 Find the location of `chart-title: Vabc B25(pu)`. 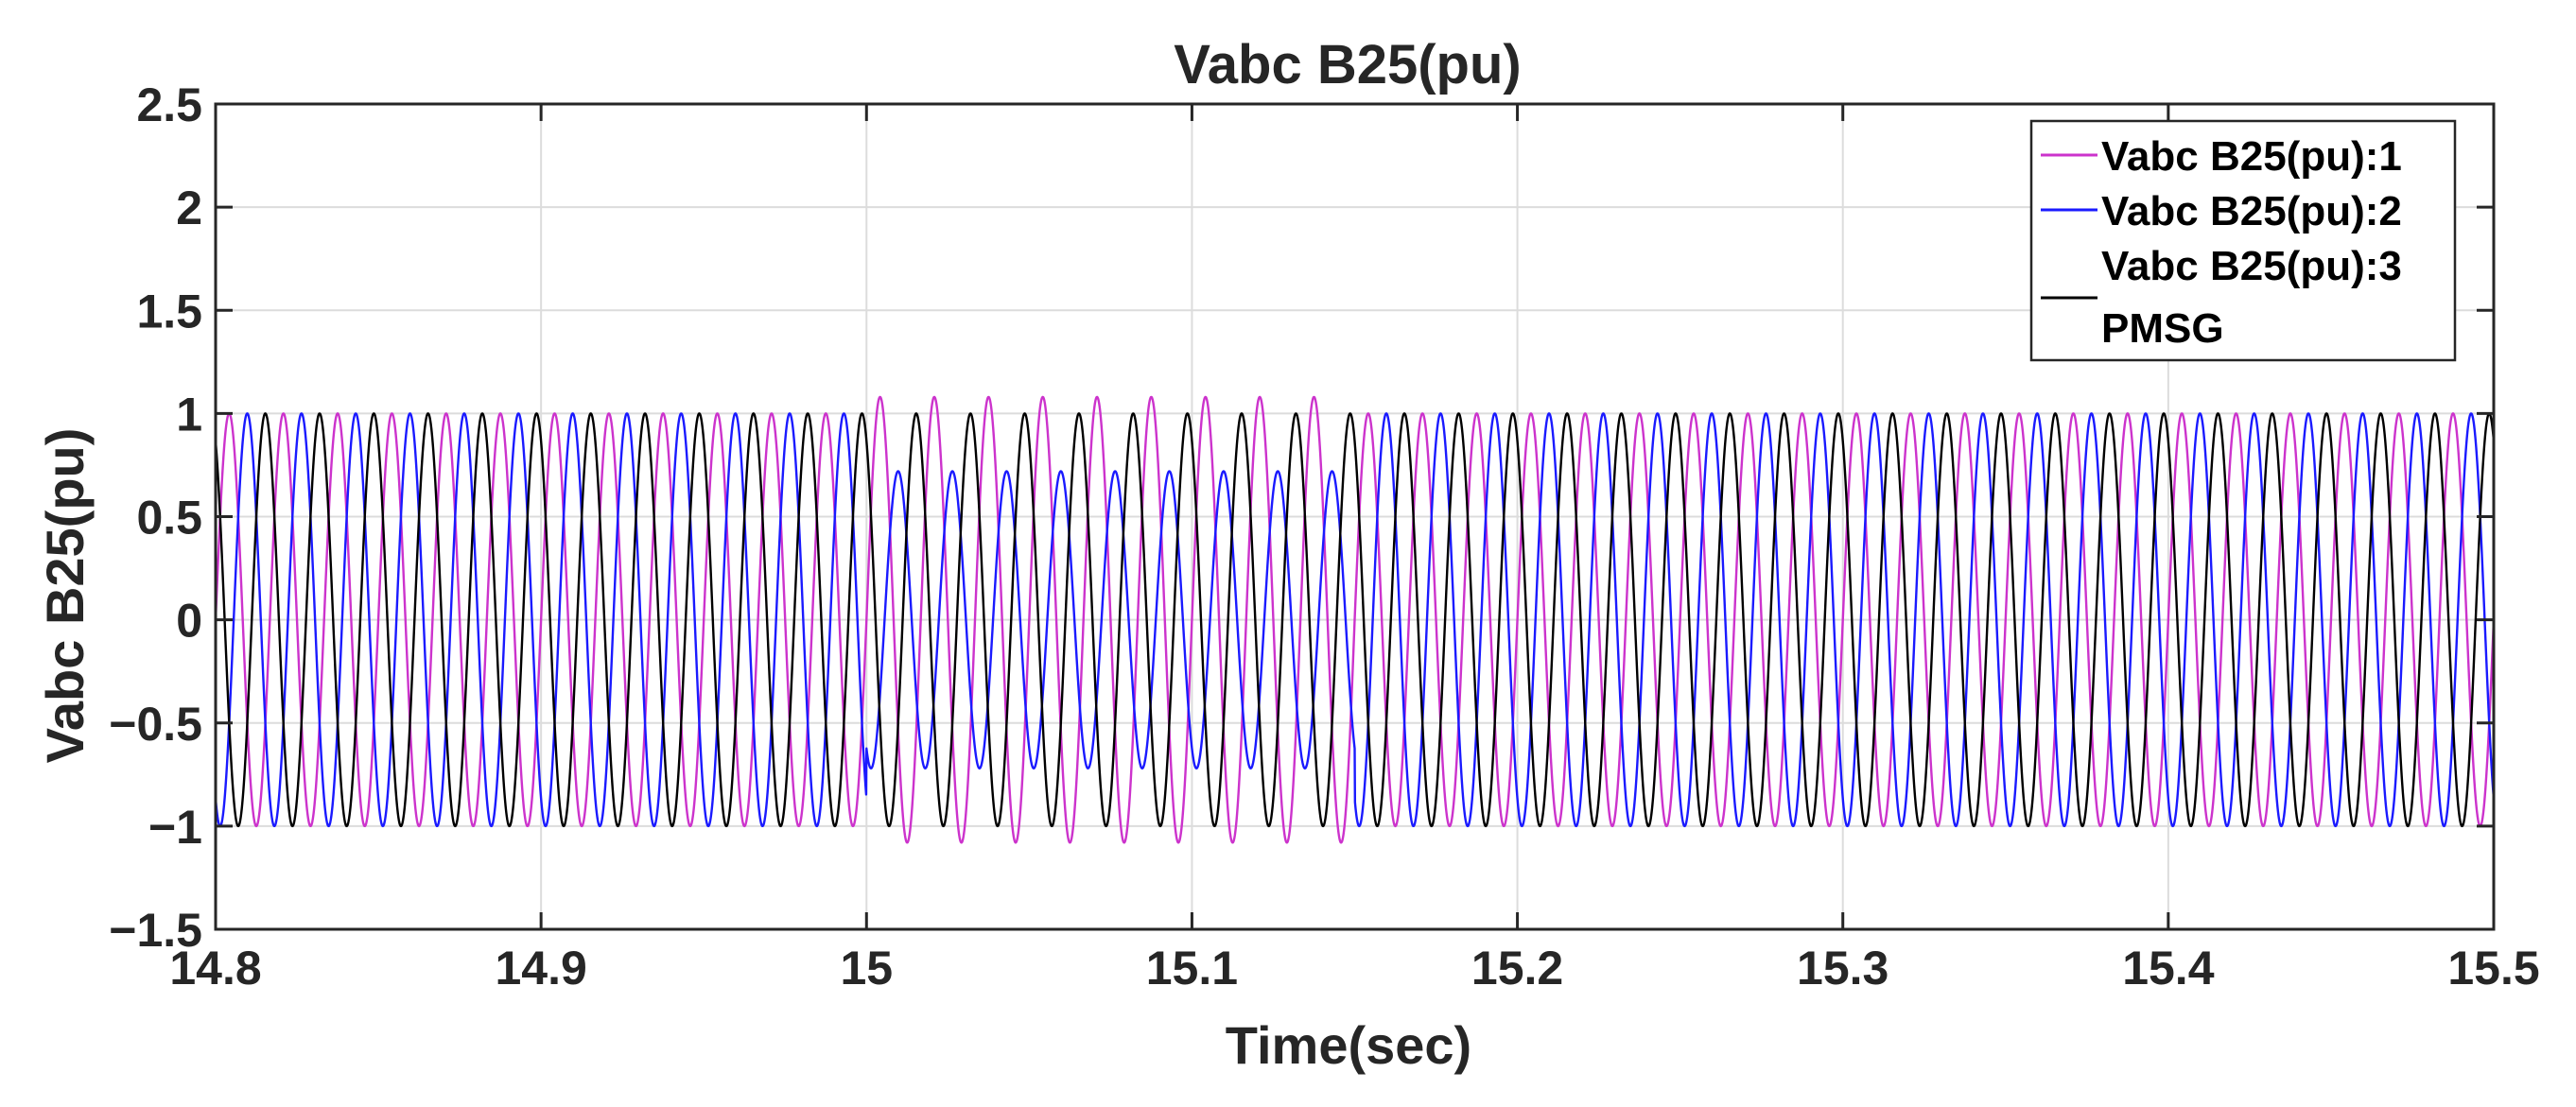

chart-title: Vabc B25(pu) is located at coordinates (1347, 64).